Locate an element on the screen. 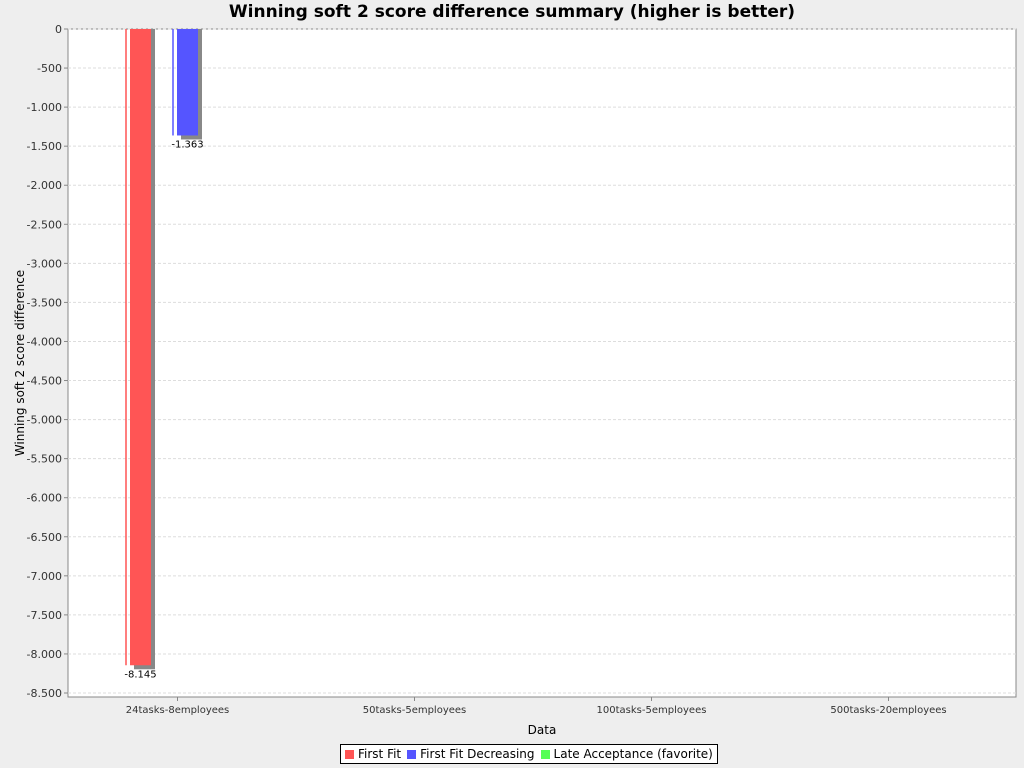 Image resolution: width=1024 pixels, height=768 pixels. y-tick-label: -6.000 is located at coordinates (44, 498).